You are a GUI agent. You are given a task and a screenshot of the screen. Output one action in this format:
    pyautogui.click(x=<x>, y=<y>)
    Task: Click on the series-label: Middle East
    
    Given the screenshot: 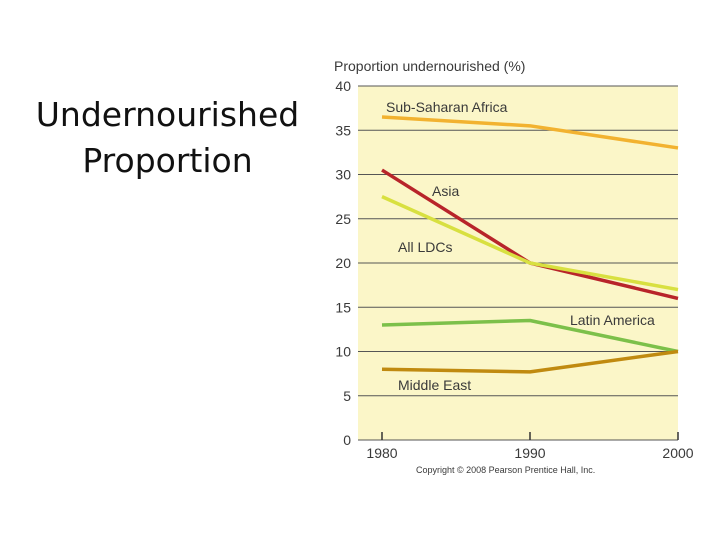 What is the action you would take?
    pyautogui.click(x=434, y=385)
    